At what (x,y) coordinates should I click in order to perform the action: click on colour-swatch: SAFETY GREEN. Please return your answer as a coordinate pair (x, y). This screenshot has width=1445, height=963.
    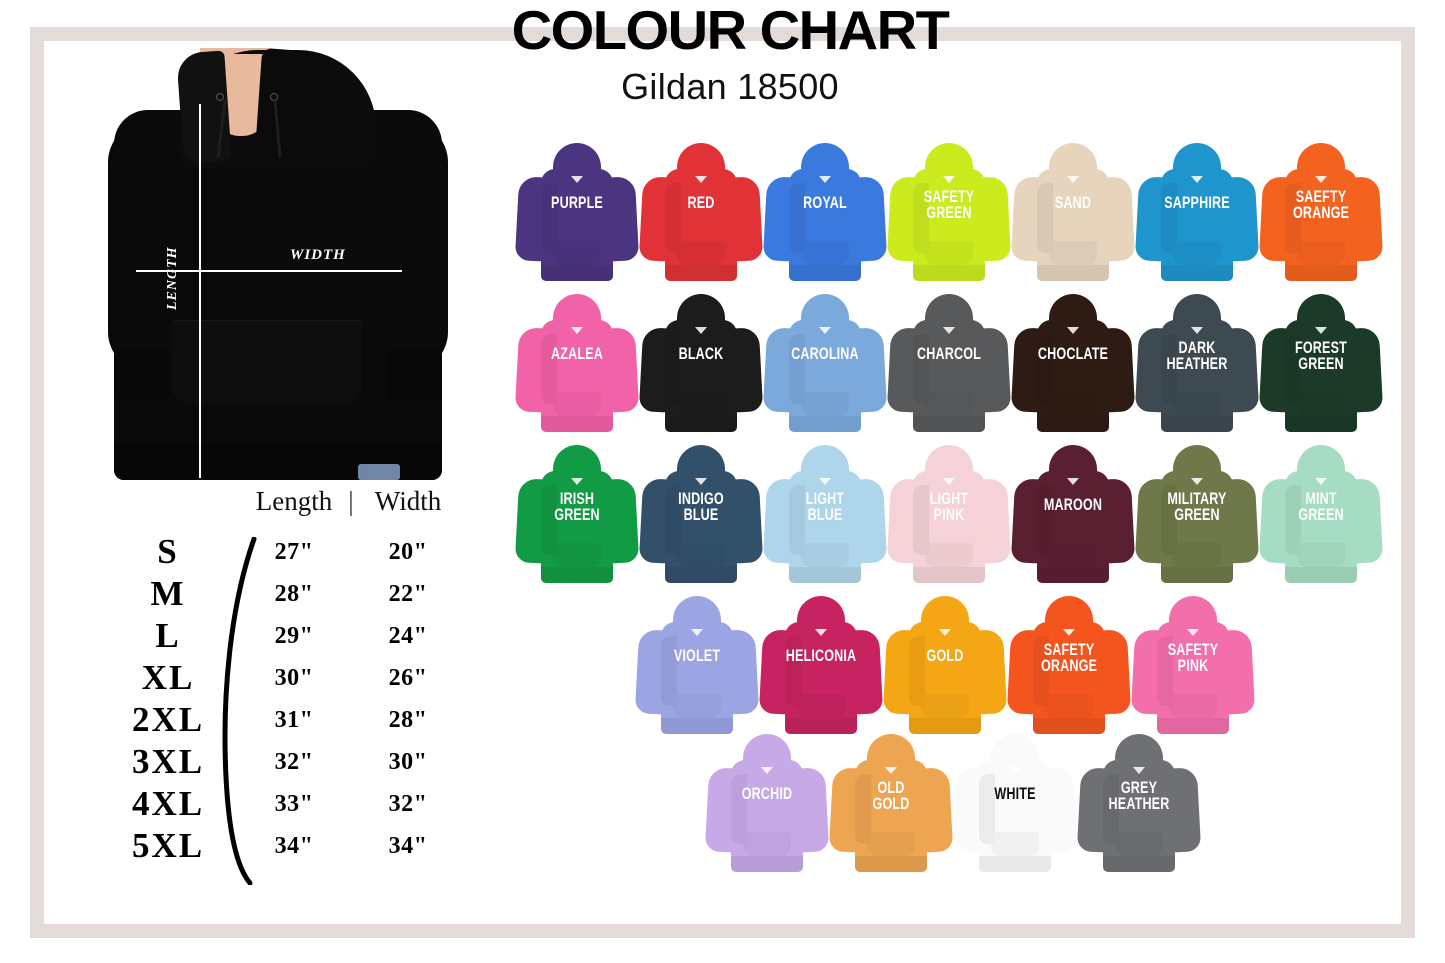
    Looking at the image, I should click on (949, 218).